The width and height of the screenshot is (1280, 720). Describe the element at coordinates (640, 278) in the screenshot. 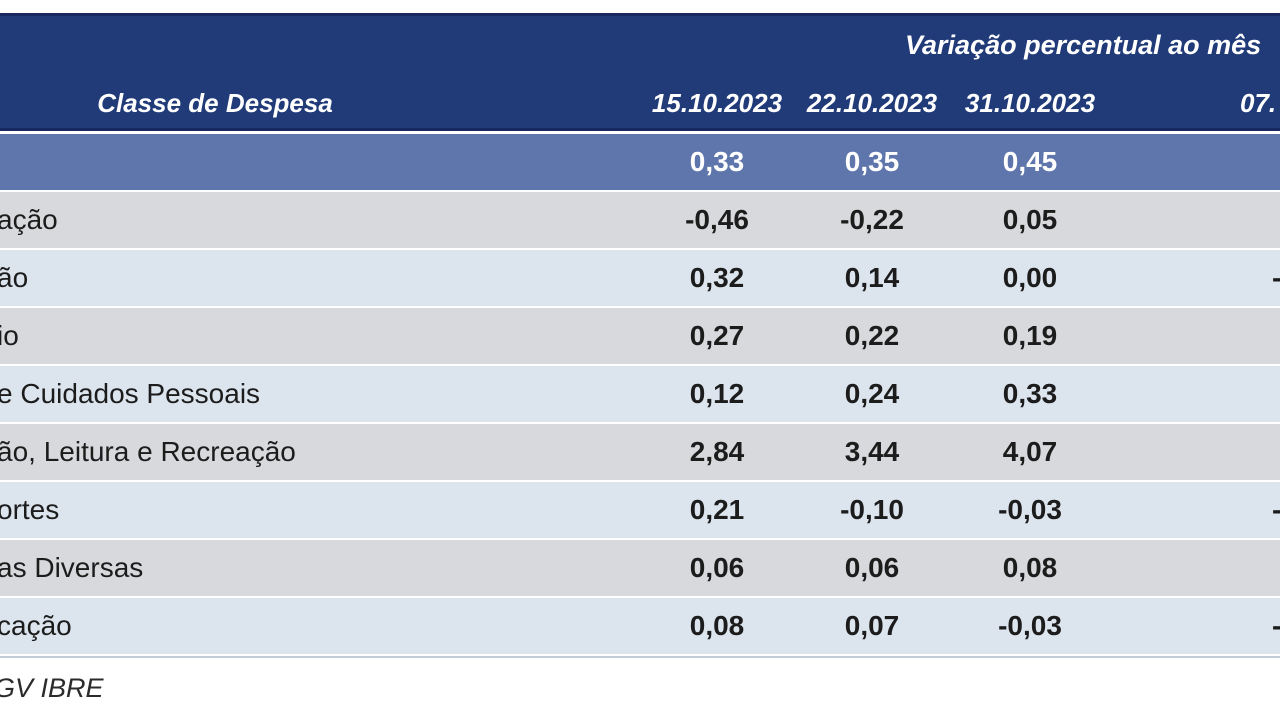

I see `table-row: ão 0,32 0,14 0,00 -` at that location.